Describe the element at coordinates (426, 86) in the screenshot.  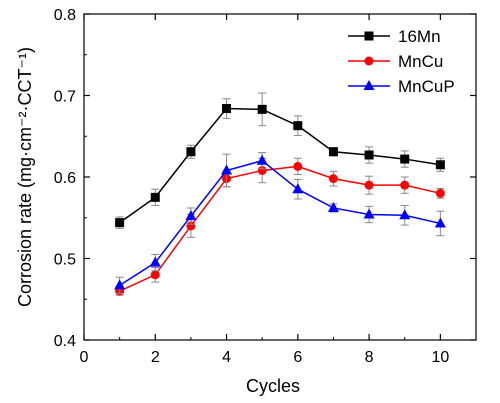
I see `legend-label-MnCuP: MnCuP` at that location.